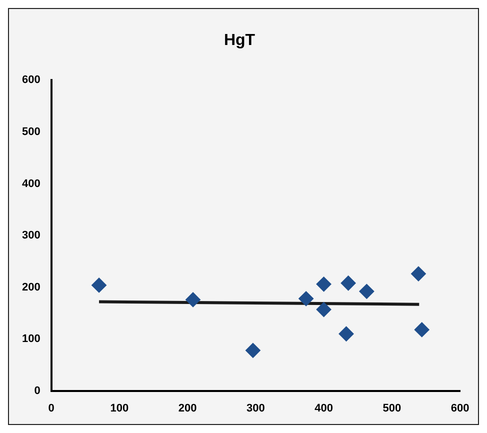 The width and height of the screenshot is (487, 433). What do you see at coordinates (240, 41) in the screenshot?
I see `chart-title: HgT` at bounding box center [240, 41].